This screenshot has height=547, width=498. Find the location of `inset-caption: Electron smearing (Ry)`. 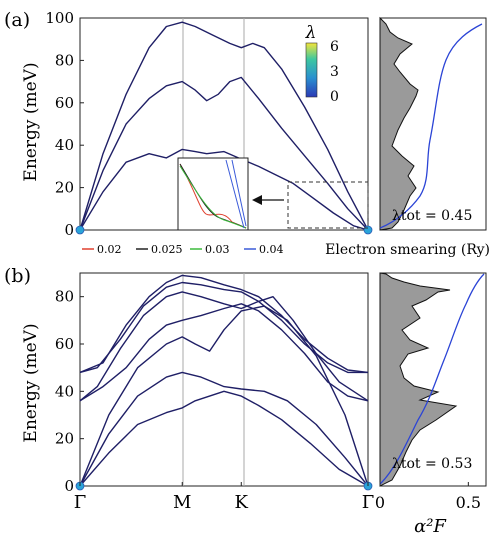

inset-caption: Electron smearing (Ry) is located at coordinates (407, 250).